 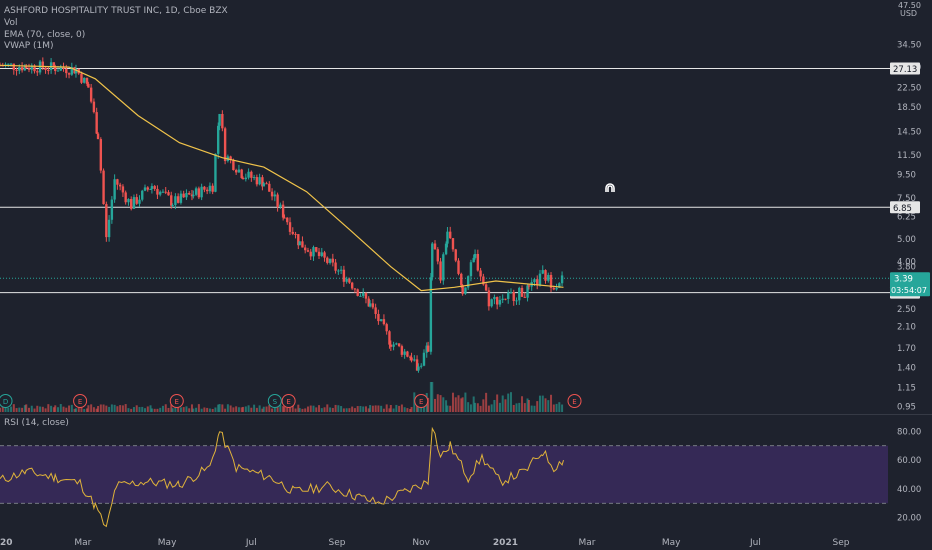 What do you see at coordinates (906, 268) in the screenshot?
I see `y-tick-label: 3.80` at bounding box center [906, 268].